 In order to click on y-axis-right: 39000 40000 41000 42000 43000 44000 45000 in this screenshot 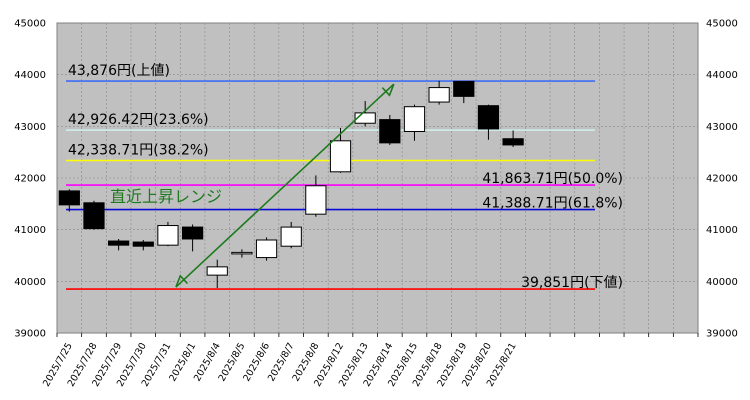, I will do `click(722, 179)`.